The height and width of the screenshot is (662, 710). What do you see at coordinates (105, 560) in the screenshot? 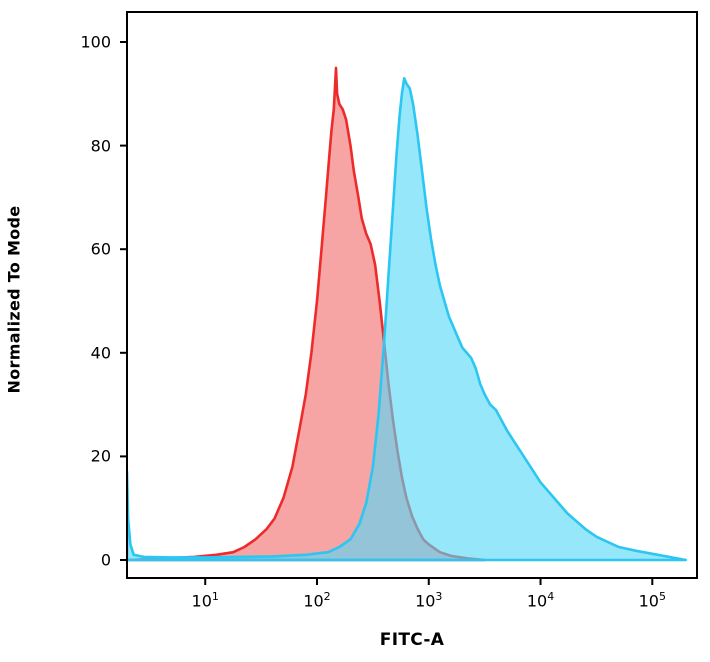
I see `y-tick-label: 0` at bounding box center [105, 560].